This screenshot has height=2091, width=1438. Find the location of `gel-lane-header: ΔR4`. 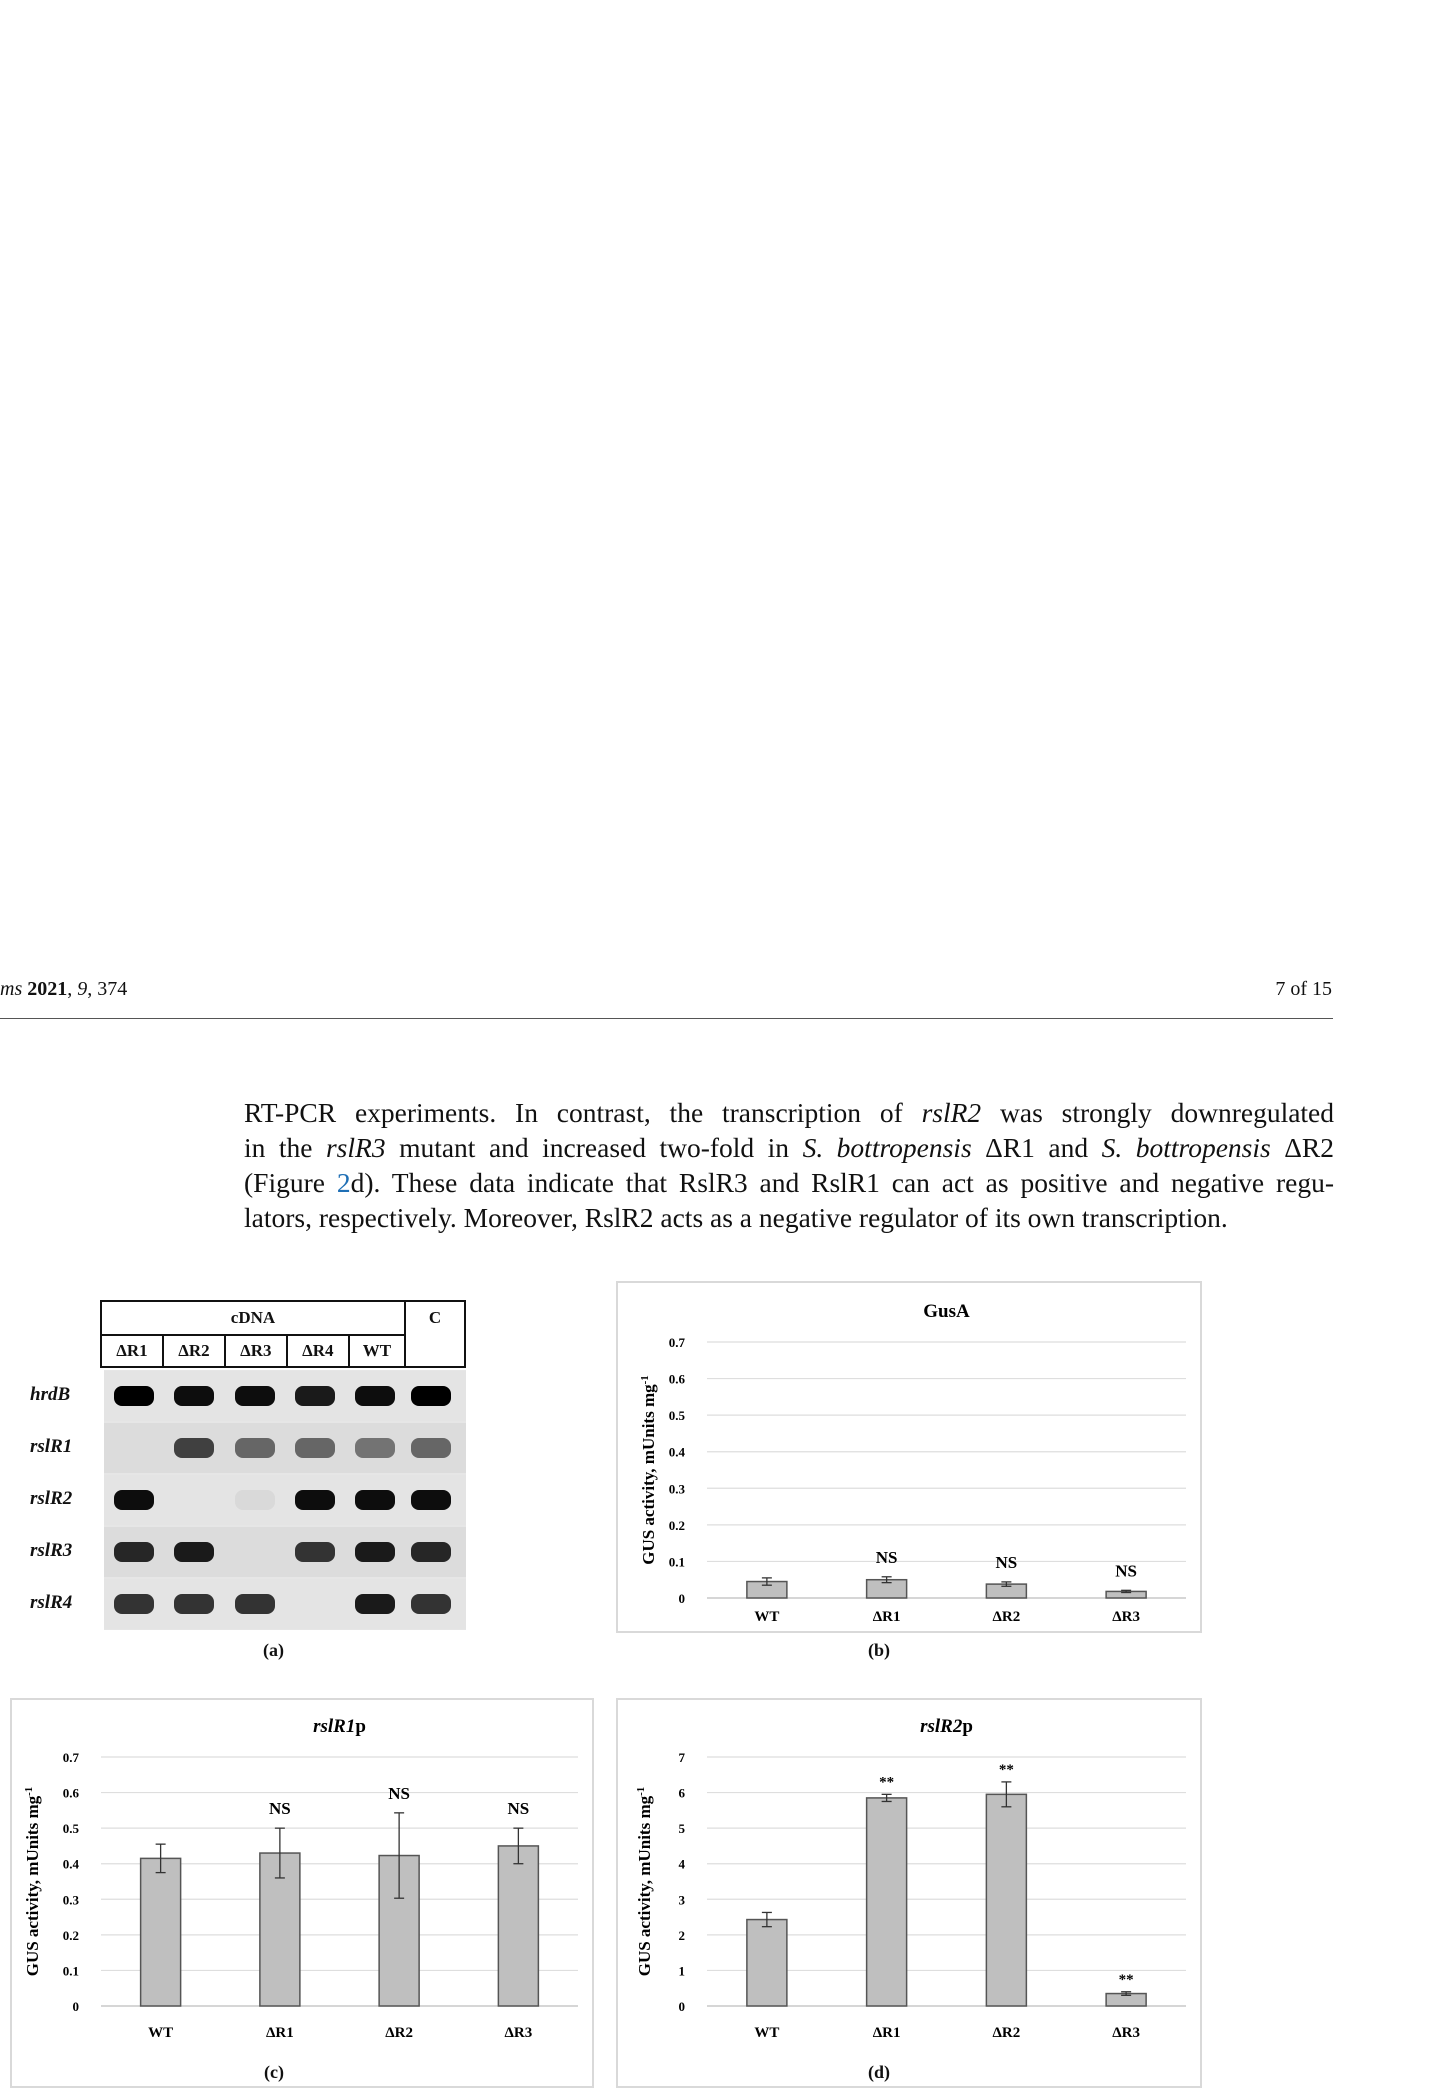

gel-lane-header: ΔR4 is located at coordinates (317, 1351).